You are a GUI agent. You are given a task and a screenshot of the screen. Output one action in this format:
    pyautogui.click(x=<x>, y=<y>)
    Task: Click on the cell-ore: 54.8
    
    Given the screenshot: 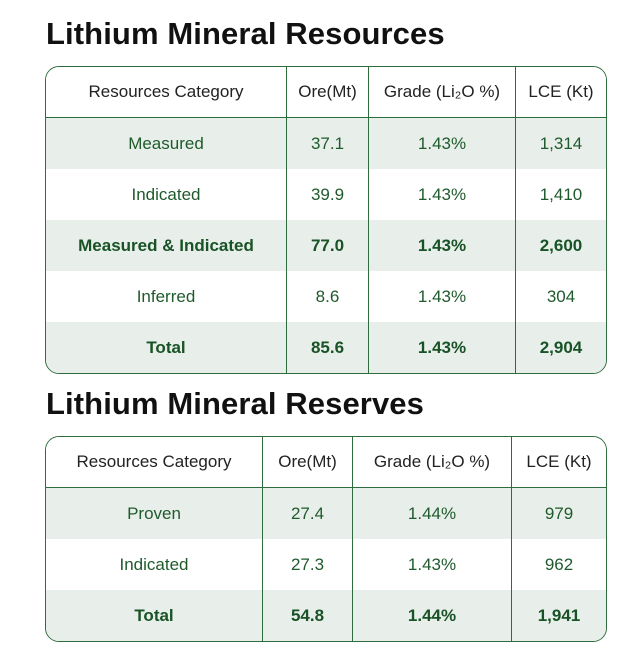 What is the action you would take?
    pyautogui.click(x=308, y=615)
    